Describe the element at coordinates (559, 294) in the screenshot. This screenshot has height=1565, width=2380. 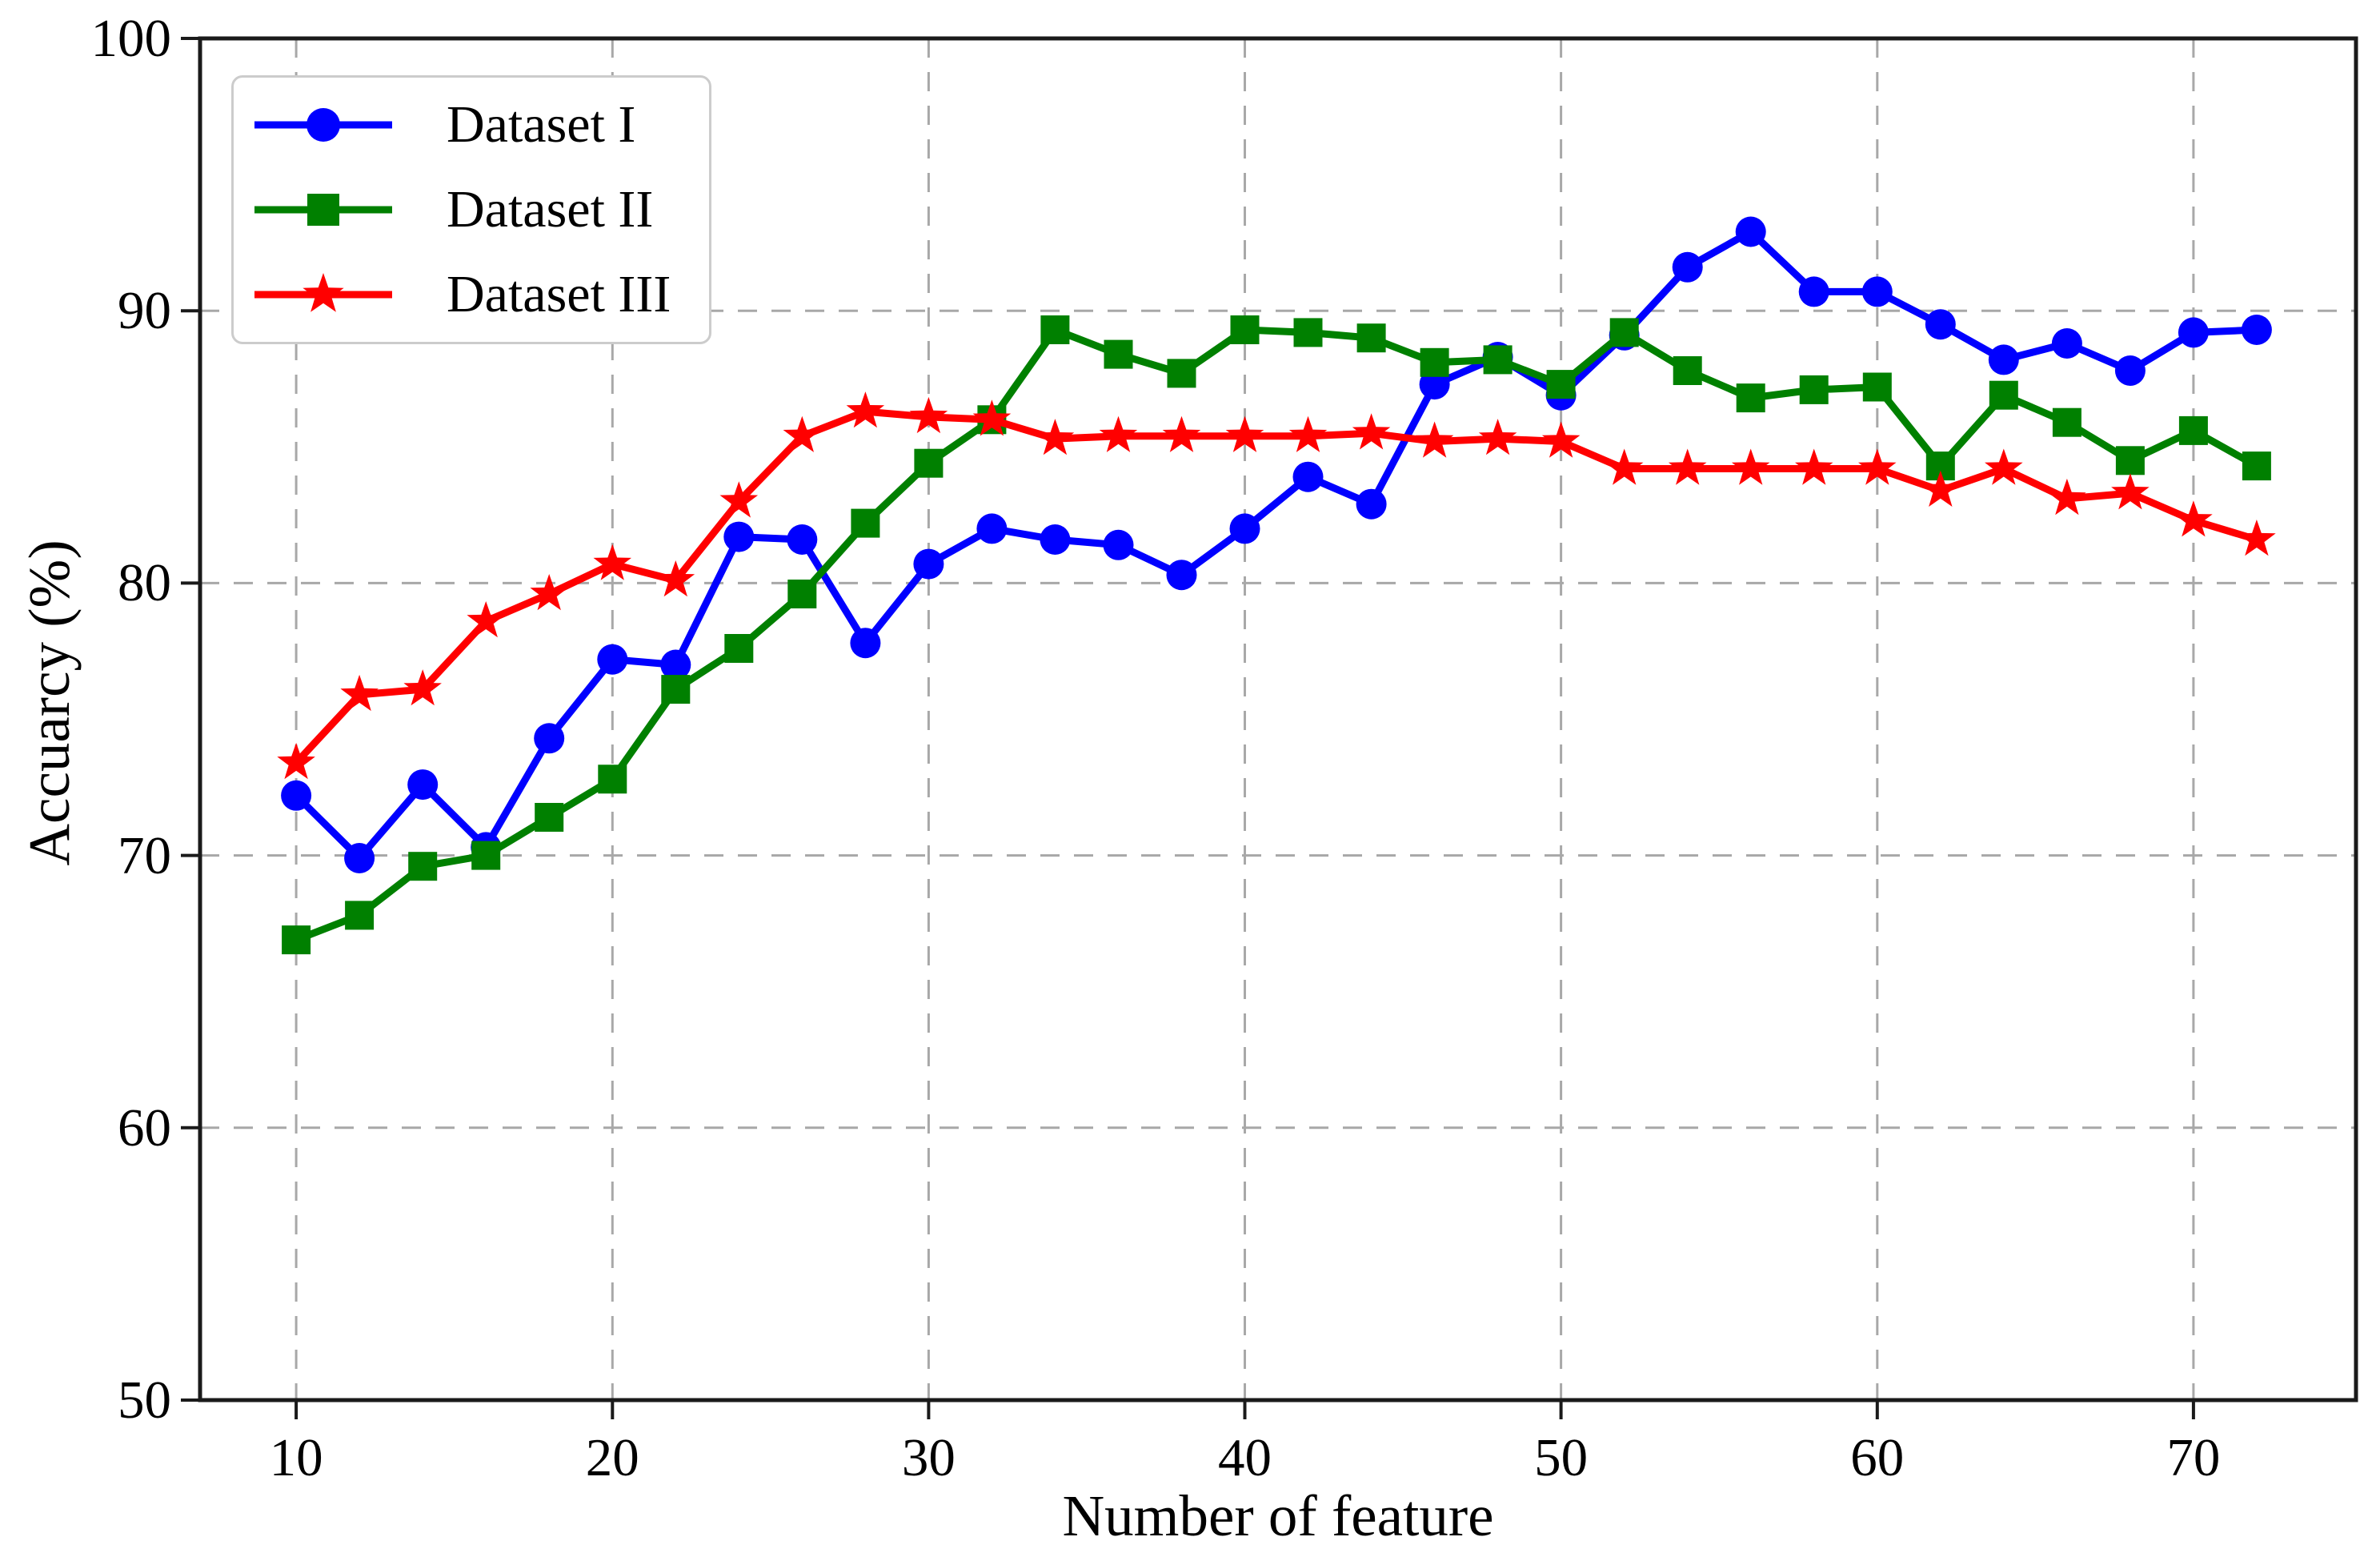
I see `legend-label: Dataset III` at that location.